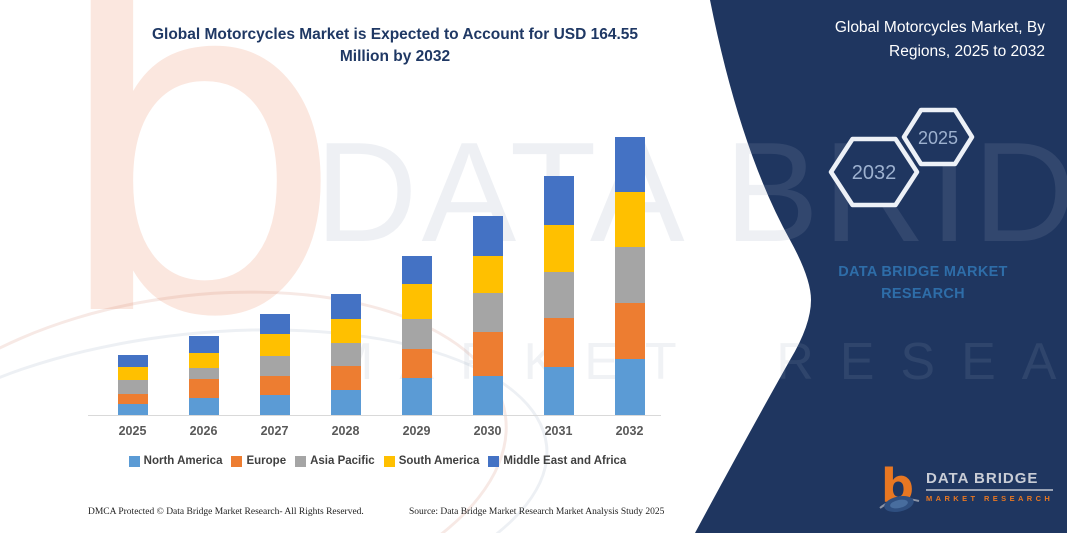 The height and width of the screenshot is (533, 1067). What do you see at coordinates (439, 461) in the screenshot?
I see `legend-label: South America` at bounding box center [439, 461].